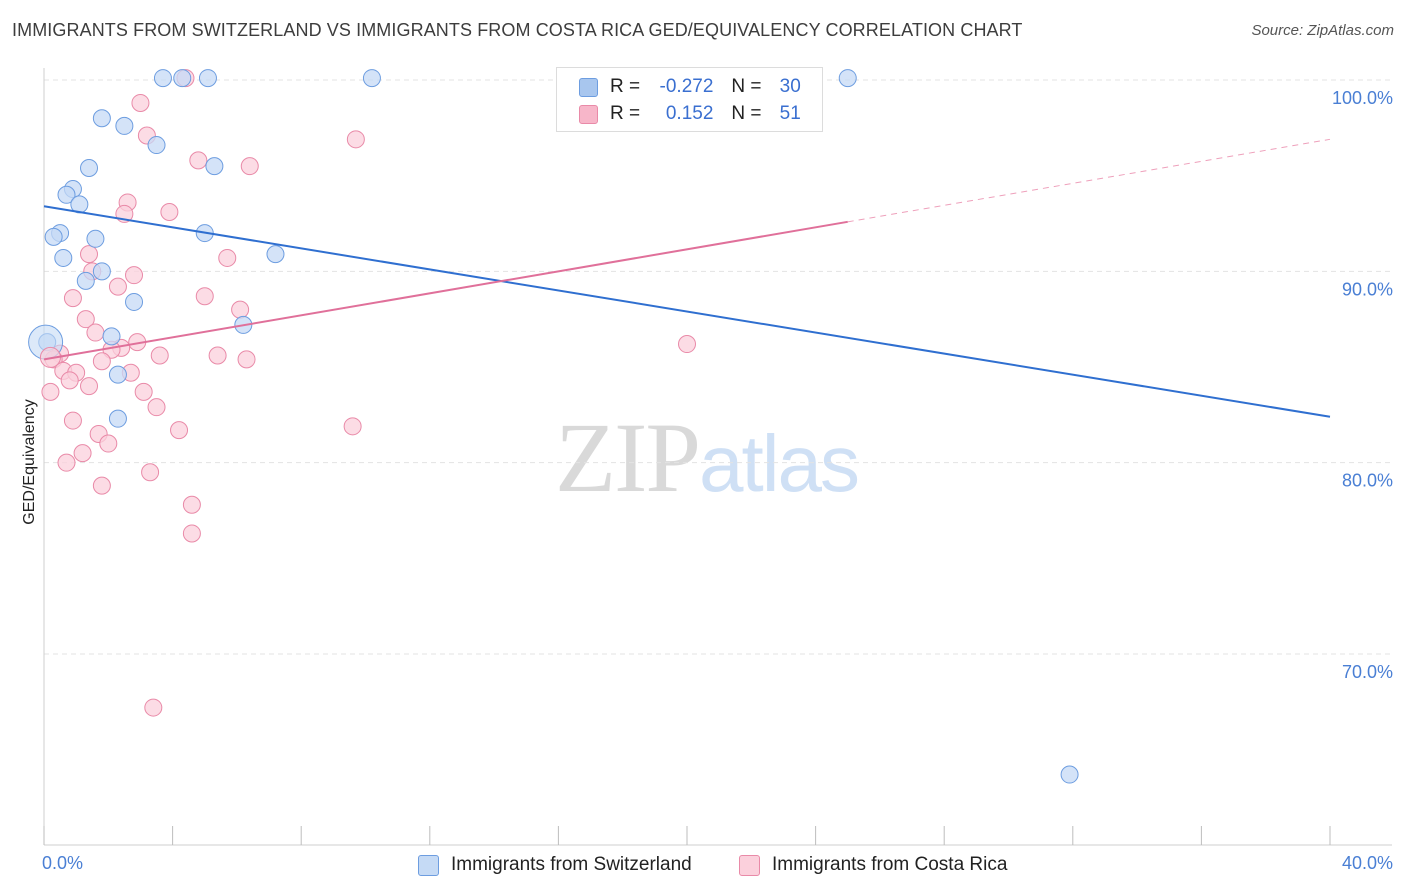 The width and height of the screenshot is (1406, 892). Describe the element at coordinates (890, 864) in the screenshot. I see `legend-label-costa-rica: Immigrants from Costa Rica` at that location.